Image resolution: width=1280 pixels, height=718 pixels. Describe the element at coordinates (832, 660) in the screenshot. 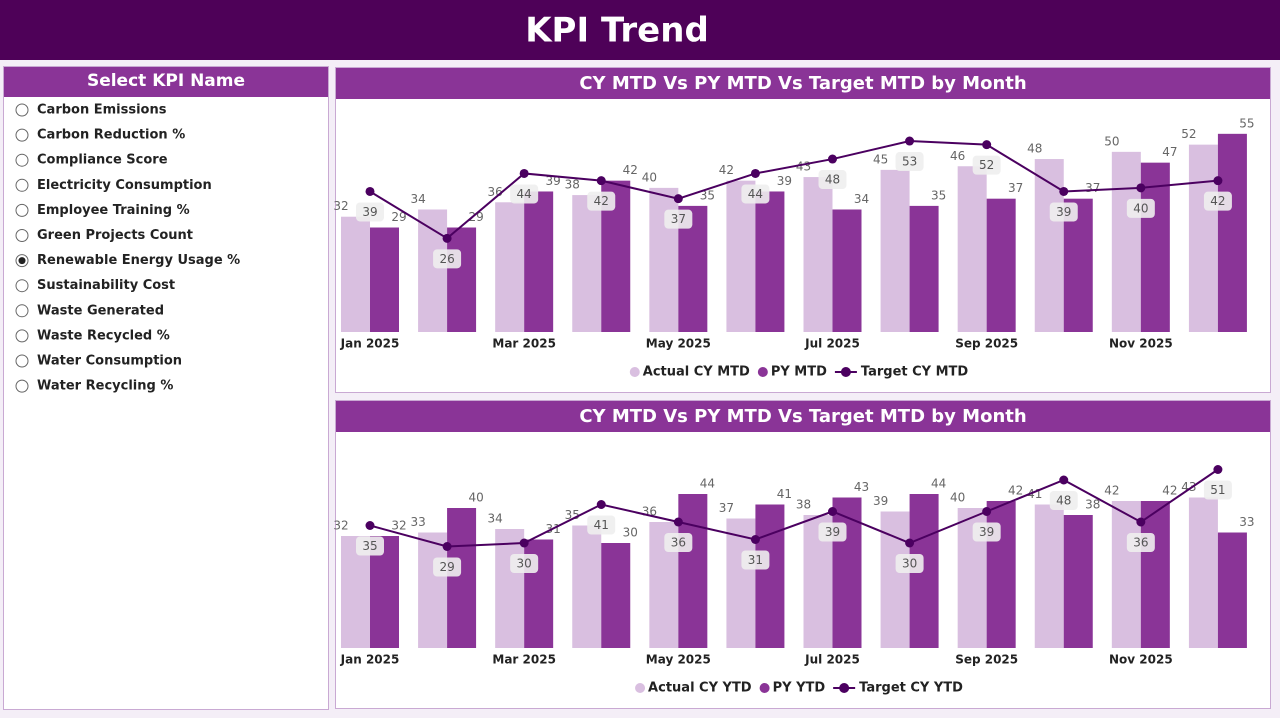

I see `x-tick-label: Jul 2025` at that location.